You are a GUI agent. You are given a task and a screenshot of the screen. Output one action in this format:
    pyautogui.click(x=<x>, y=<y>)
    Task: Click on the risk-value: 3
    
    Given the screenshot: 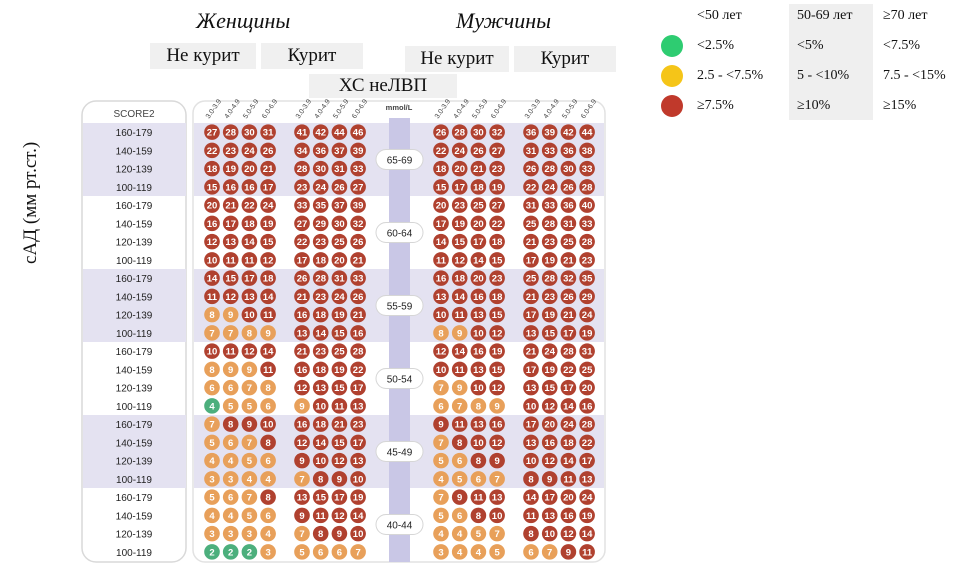 What is the action you would take?
    pyautogui.click(x=211, y=479)
    